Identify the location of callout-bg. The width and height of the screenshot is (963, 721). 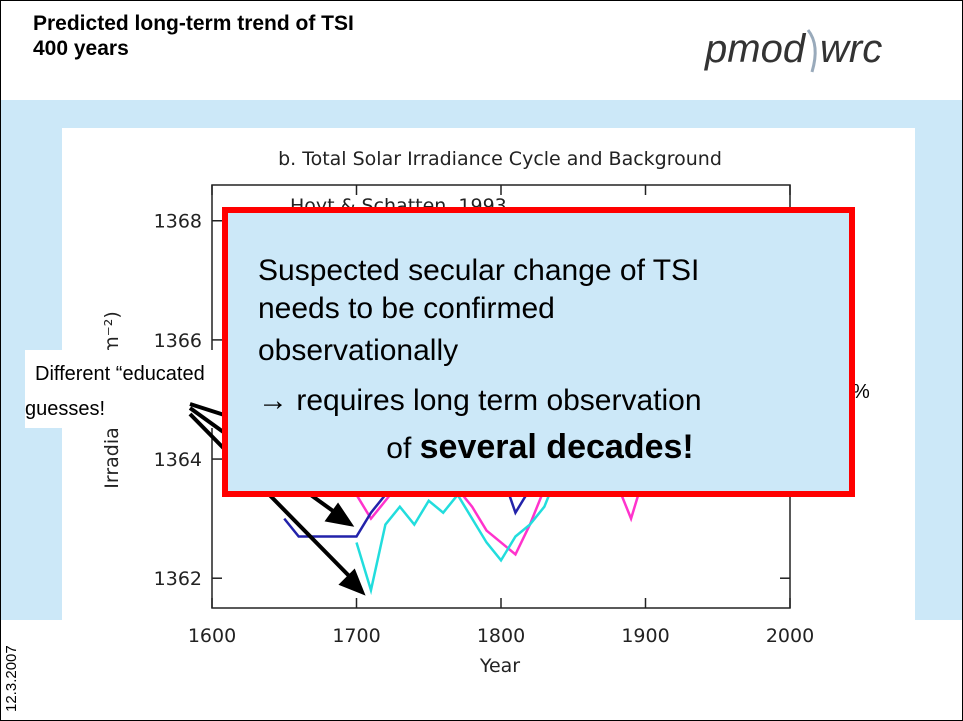
(126, 389).